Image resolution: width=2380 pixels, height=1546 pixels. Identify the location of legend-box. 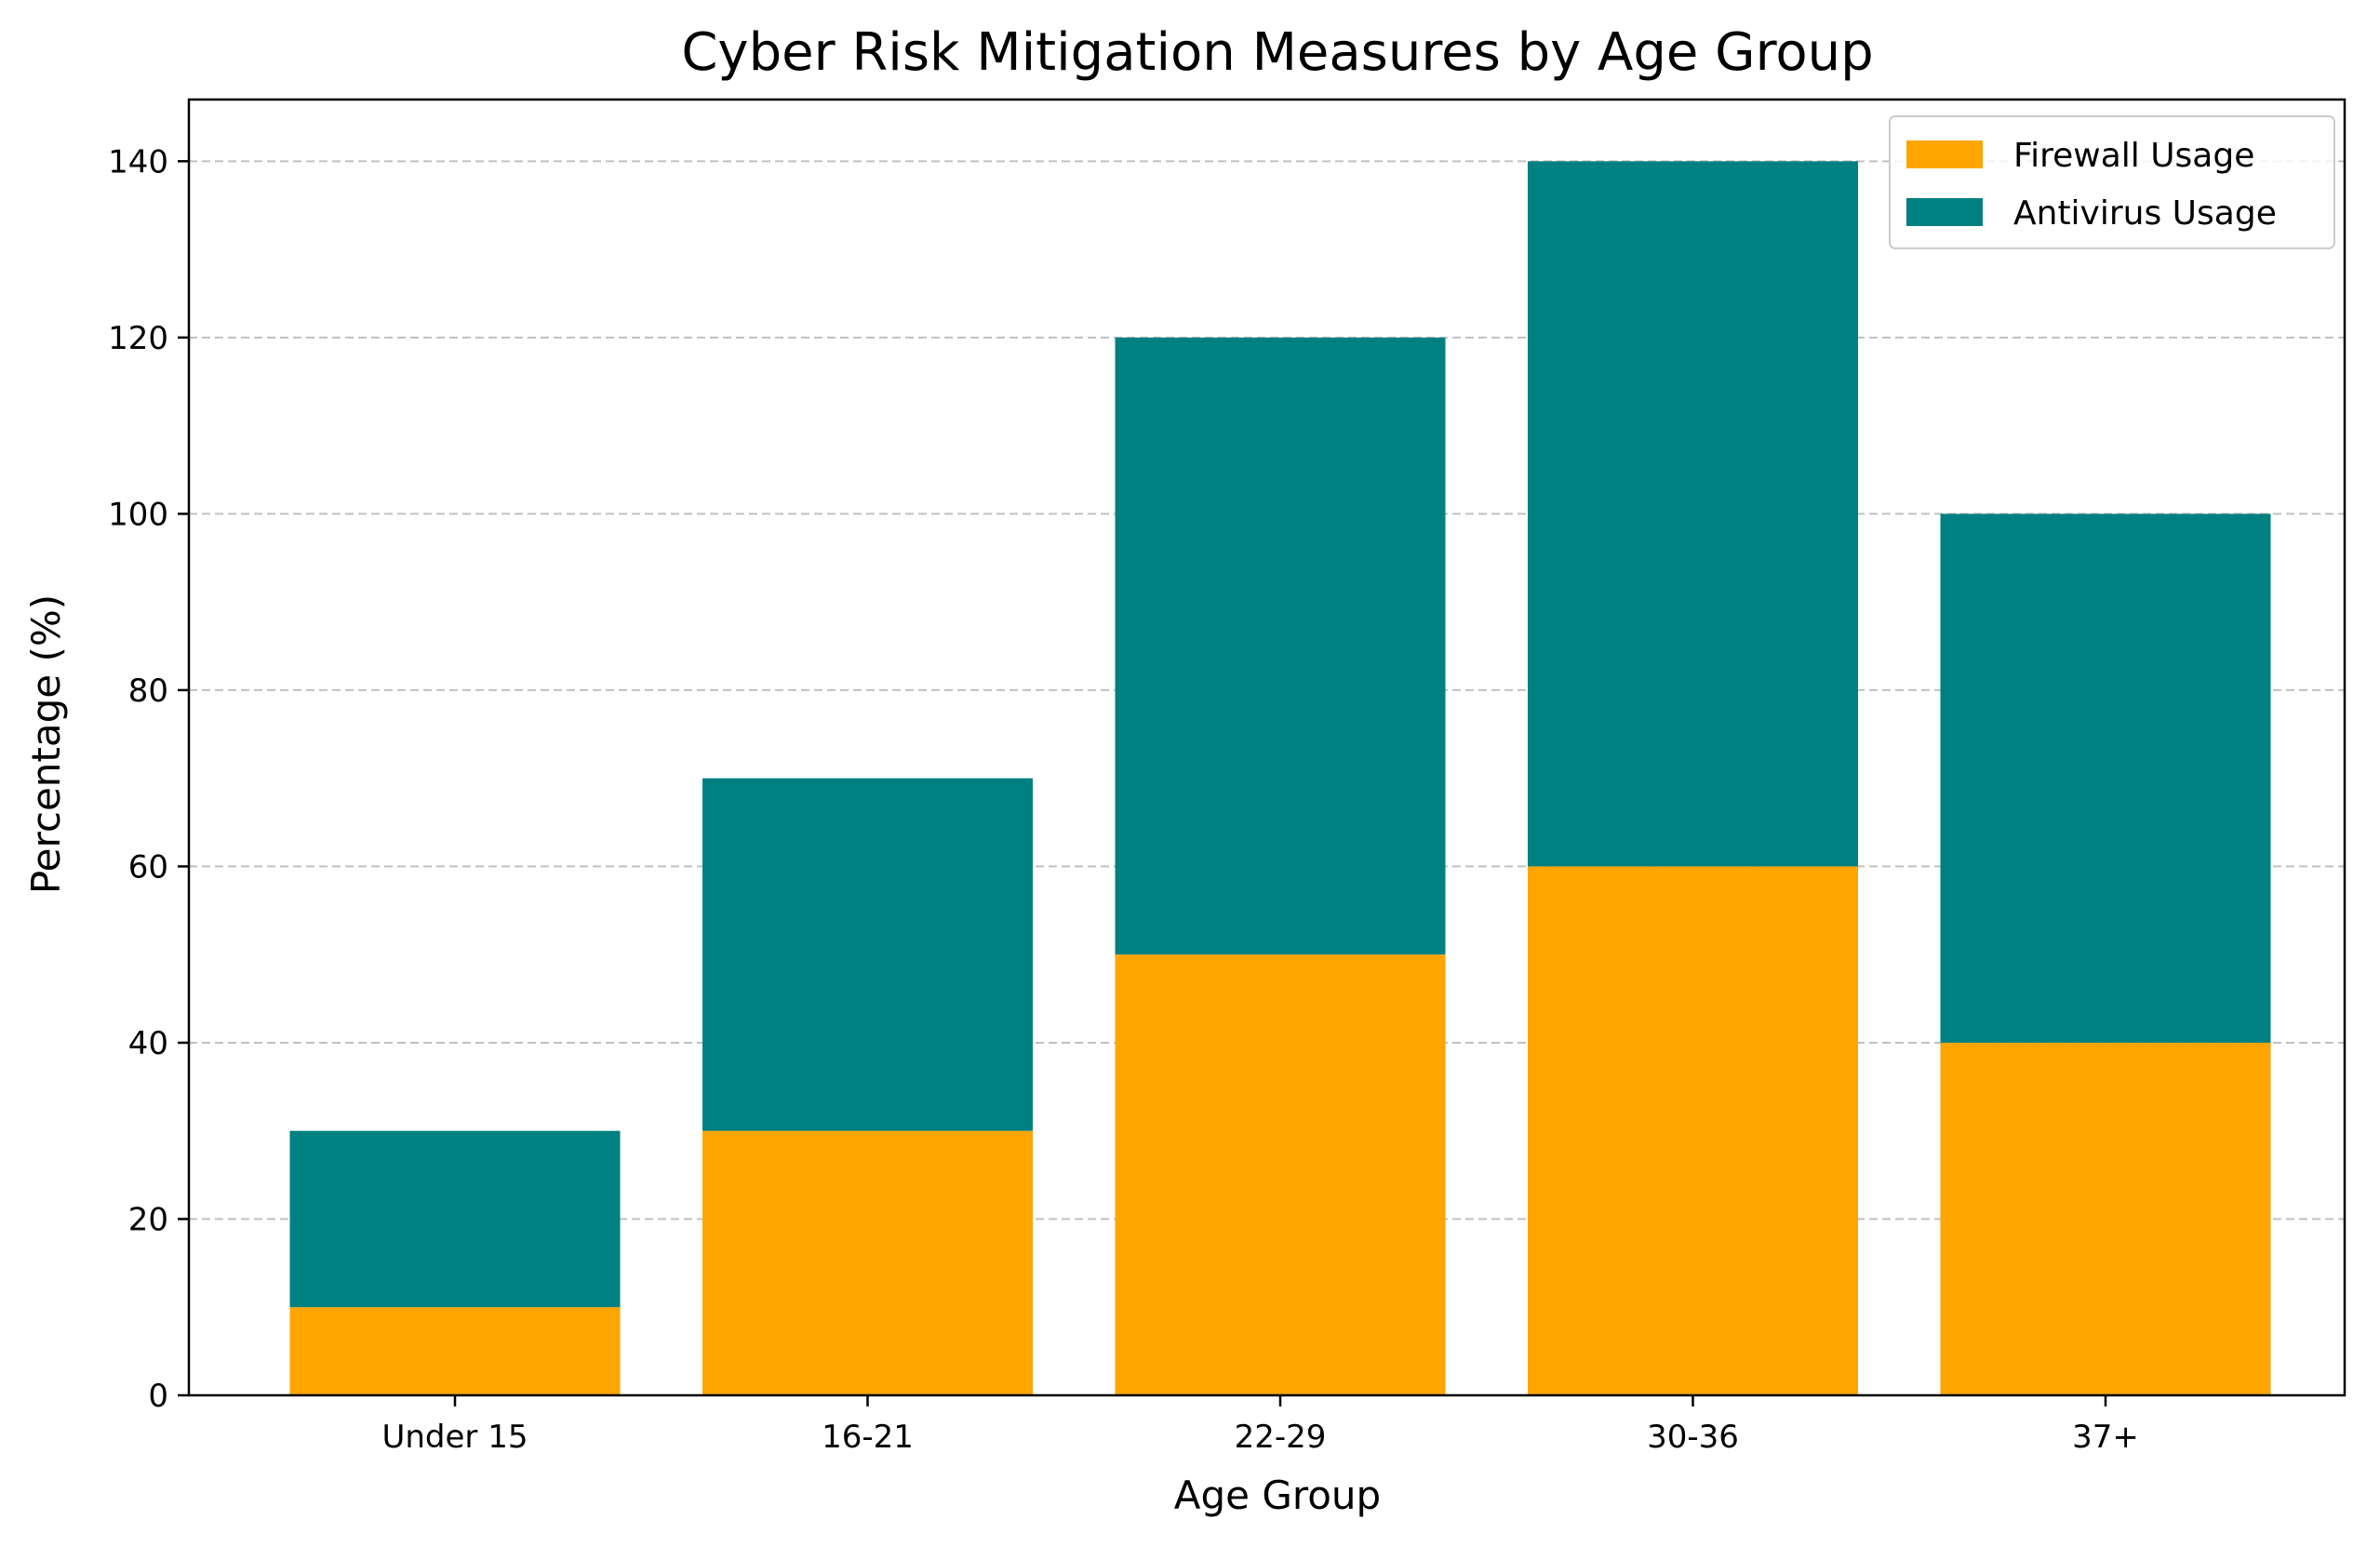
(2112, 182).